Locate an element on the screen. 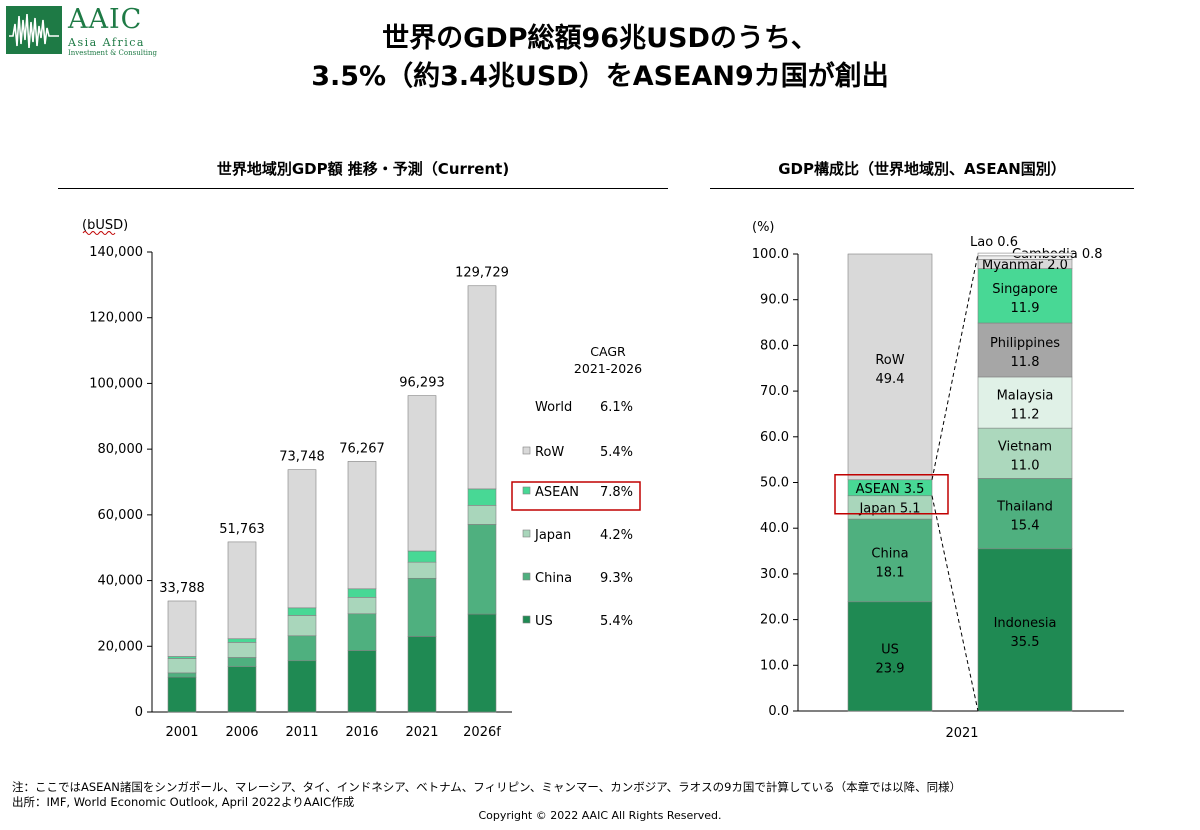 Image resolution: width=1200 pixels, height=830 pixels. page-title-line1: 世界のGDP総額96兆USDのうち、 is located at coordinates (600, 38).